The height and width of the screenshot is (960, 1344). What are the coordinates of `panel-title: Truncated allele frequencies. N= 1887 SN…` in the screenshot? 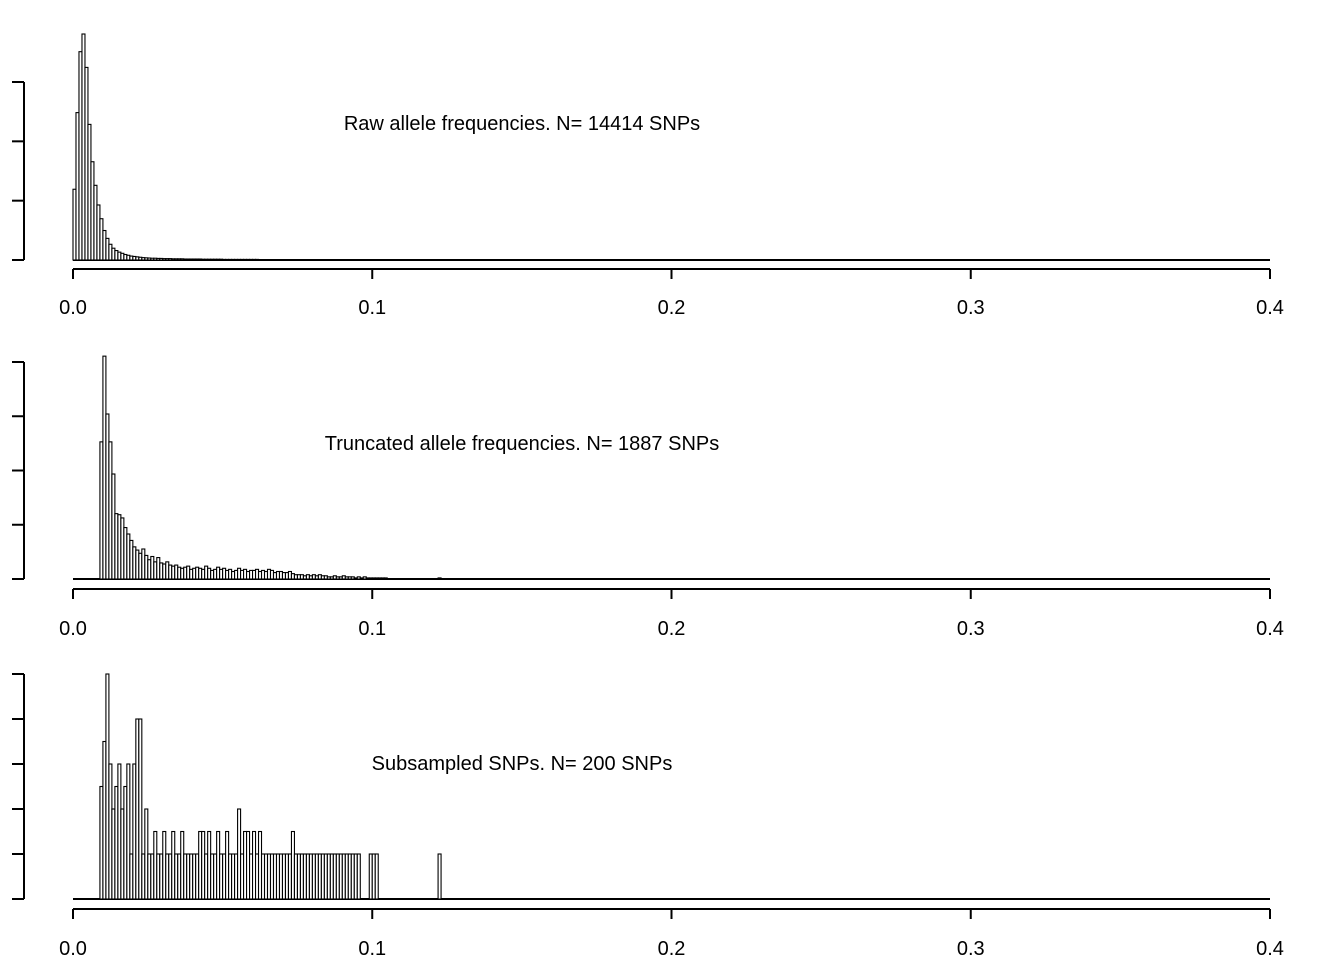 It's located at (522, 444).